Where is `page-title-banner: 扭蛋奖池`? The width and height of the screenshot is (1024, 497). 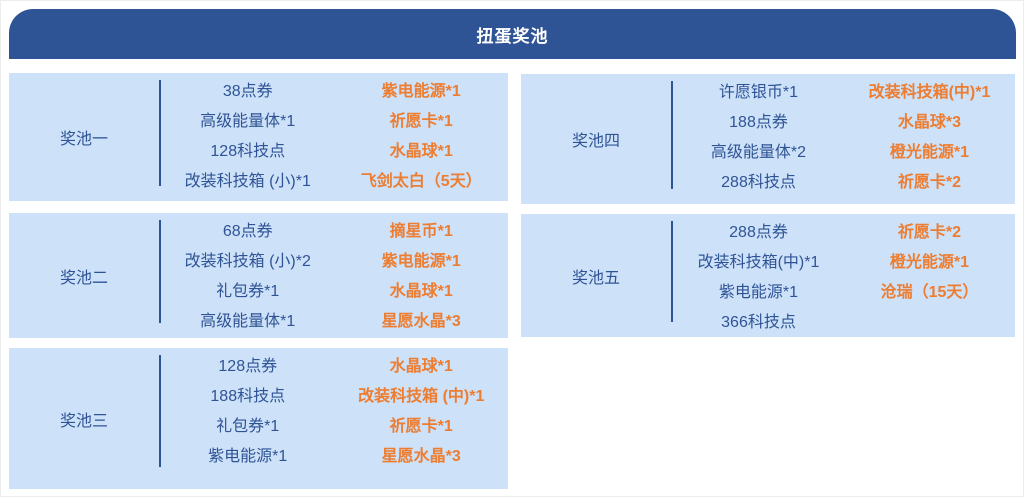
page-title-banner: 扭蛋奖池 is located at coordinates (512, 34).